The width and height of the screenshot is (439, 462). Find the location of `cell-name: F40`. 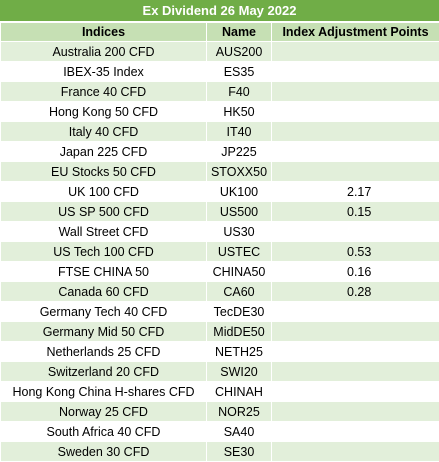

cell-name: F40 is located at coordinates (239, 92).